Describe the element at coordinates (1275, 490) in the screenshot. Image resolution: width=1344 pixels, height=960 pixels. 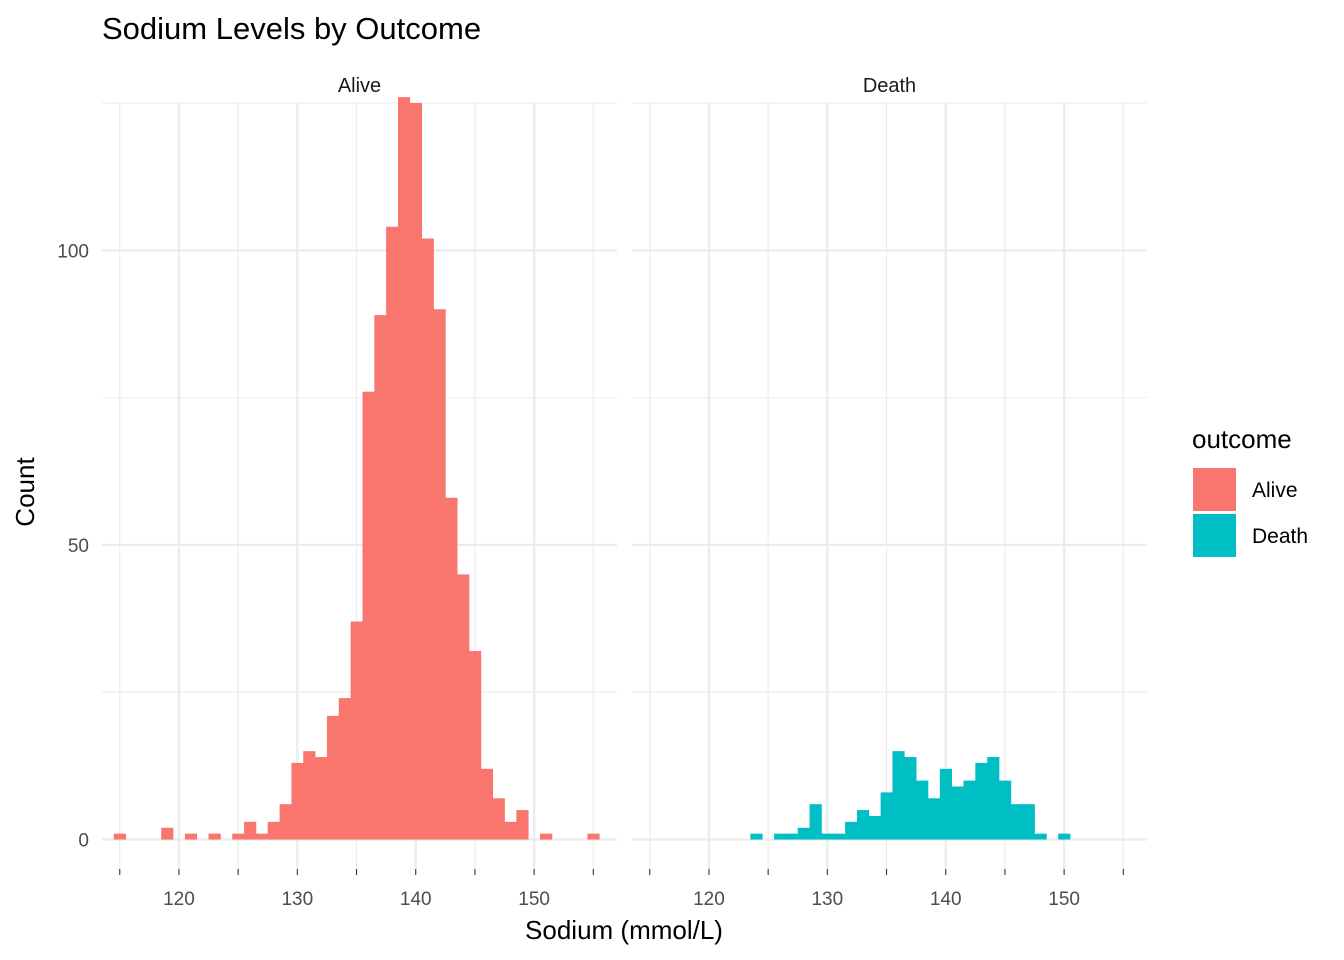
I see `legend-label-alive: Alive` at that location.